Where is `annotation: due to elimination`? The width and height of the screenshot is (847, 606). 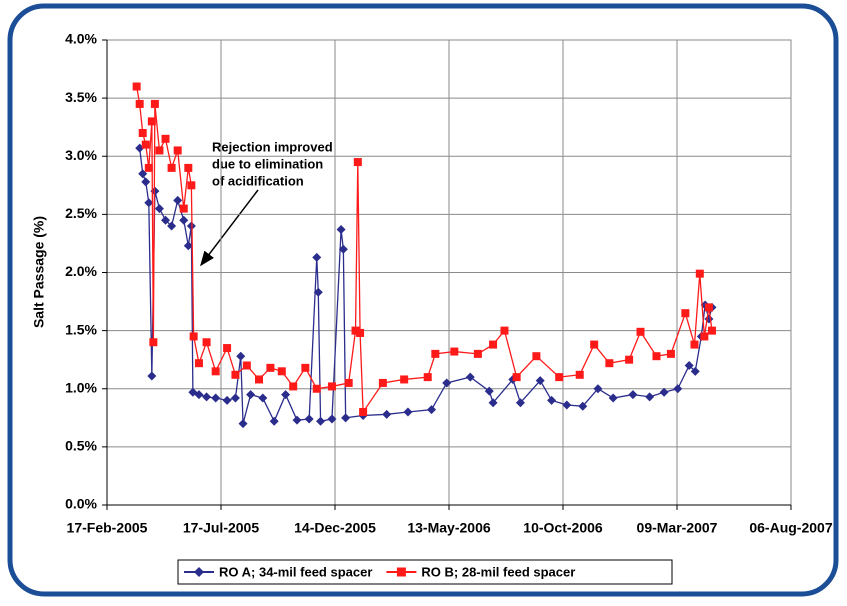
annotation: due to elimination is located at coordinates (267, 163).